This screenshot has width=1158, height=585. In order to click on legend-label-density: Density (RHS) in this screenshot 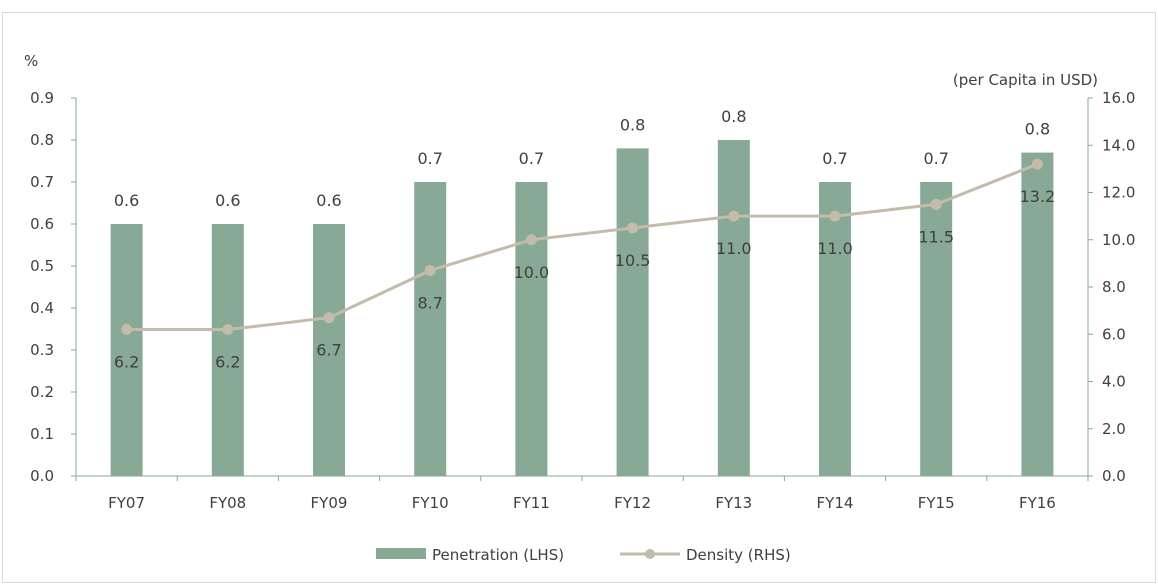, I will do `click(738, 555)`.